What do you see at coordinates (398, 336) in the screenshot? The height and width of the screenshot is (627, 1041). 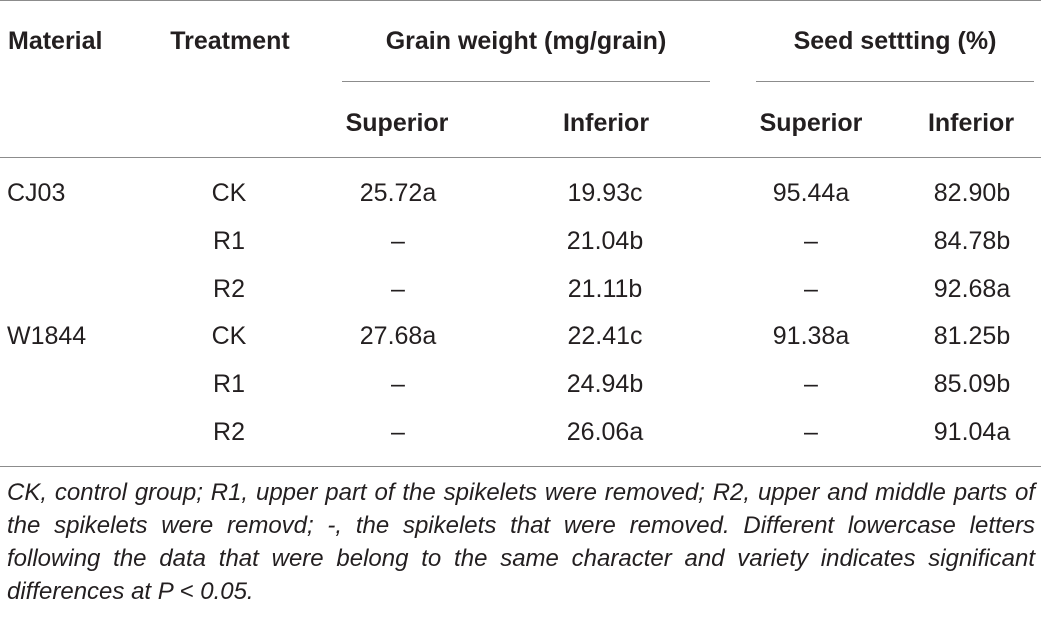 I see `table-cell-gw-superior: 27.68a` at bounding box center [398, 336].